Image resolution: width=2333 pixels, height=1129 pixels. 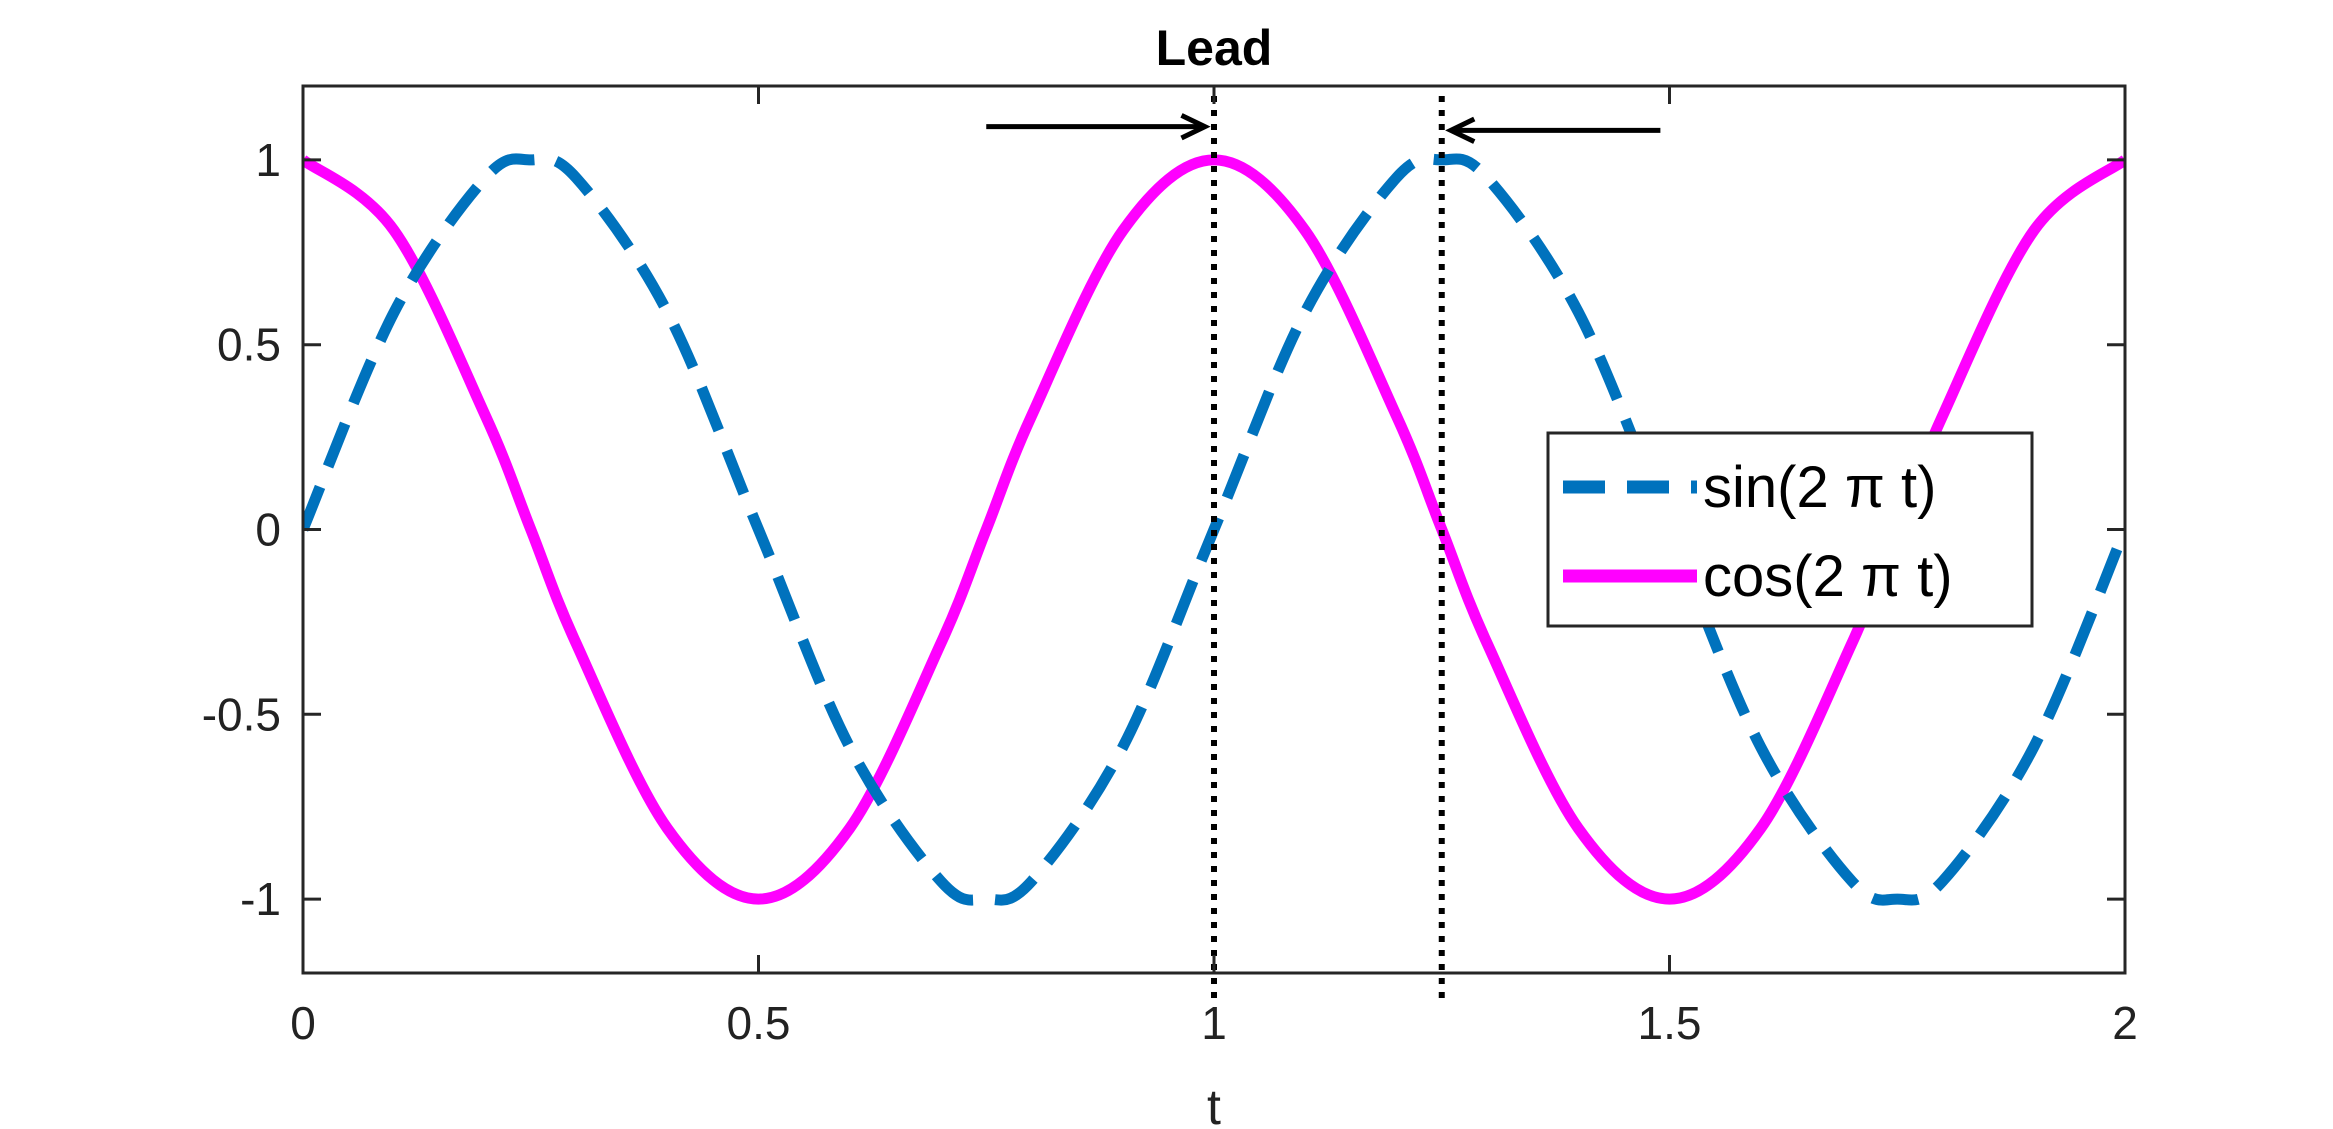 I want to click on y-tick-label: 0.5, so click(x=249, y=345).